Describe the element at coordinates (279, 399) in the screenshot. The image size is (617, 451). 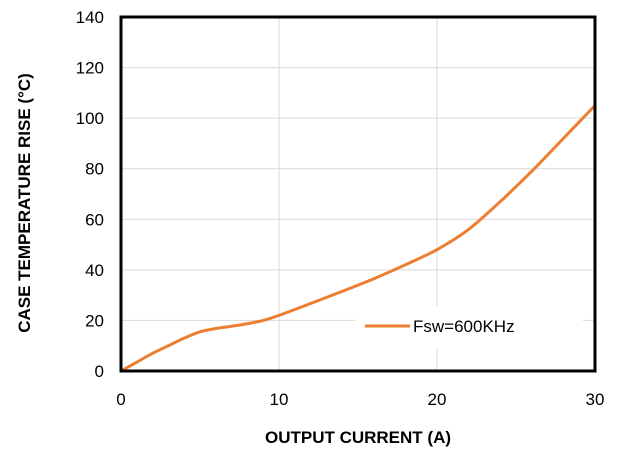
I see `x-tick-label: 10` at that location.